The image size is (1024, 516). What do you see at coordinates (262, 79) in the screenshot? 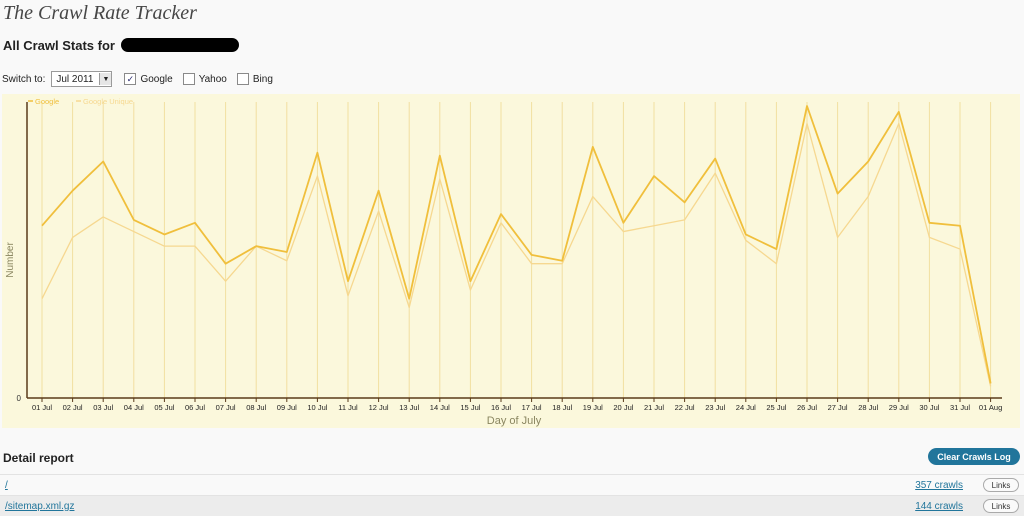
I see `checkbox-bing-label: Bing` at bounding box center [262, 79].